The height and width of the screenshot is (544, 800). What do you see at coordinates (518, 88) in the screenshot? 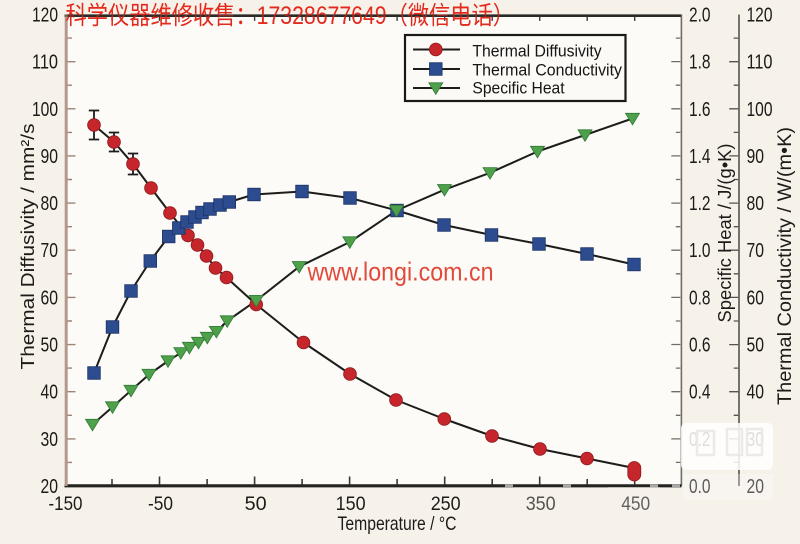
I see `svg-text: Specific Heat` at bounding box center [518, 88].